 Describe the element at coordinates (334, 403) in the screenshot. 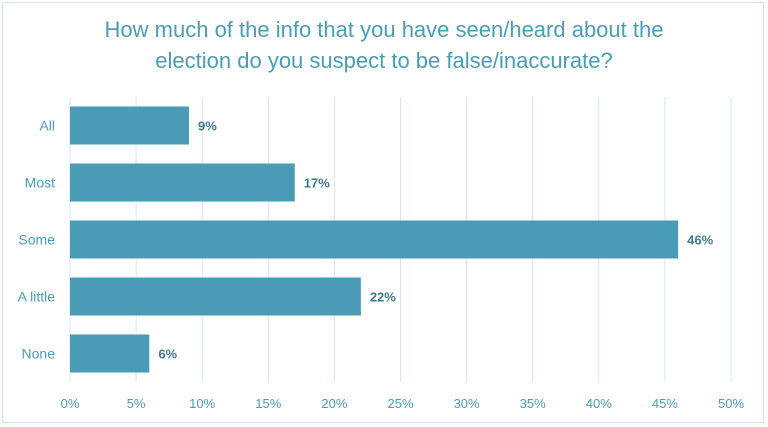

I see `x-tick-label: 20%` at that location.